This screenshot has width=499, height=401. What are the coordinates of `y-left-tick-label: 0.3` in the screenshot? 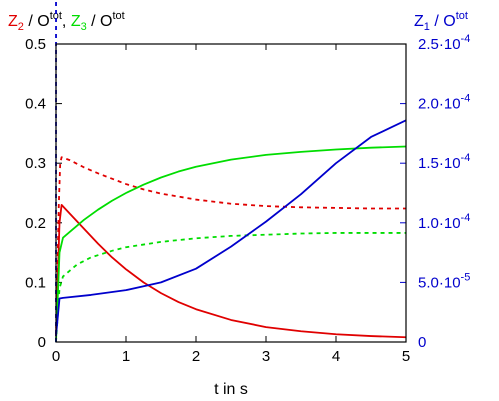 It's located at (35, 163).